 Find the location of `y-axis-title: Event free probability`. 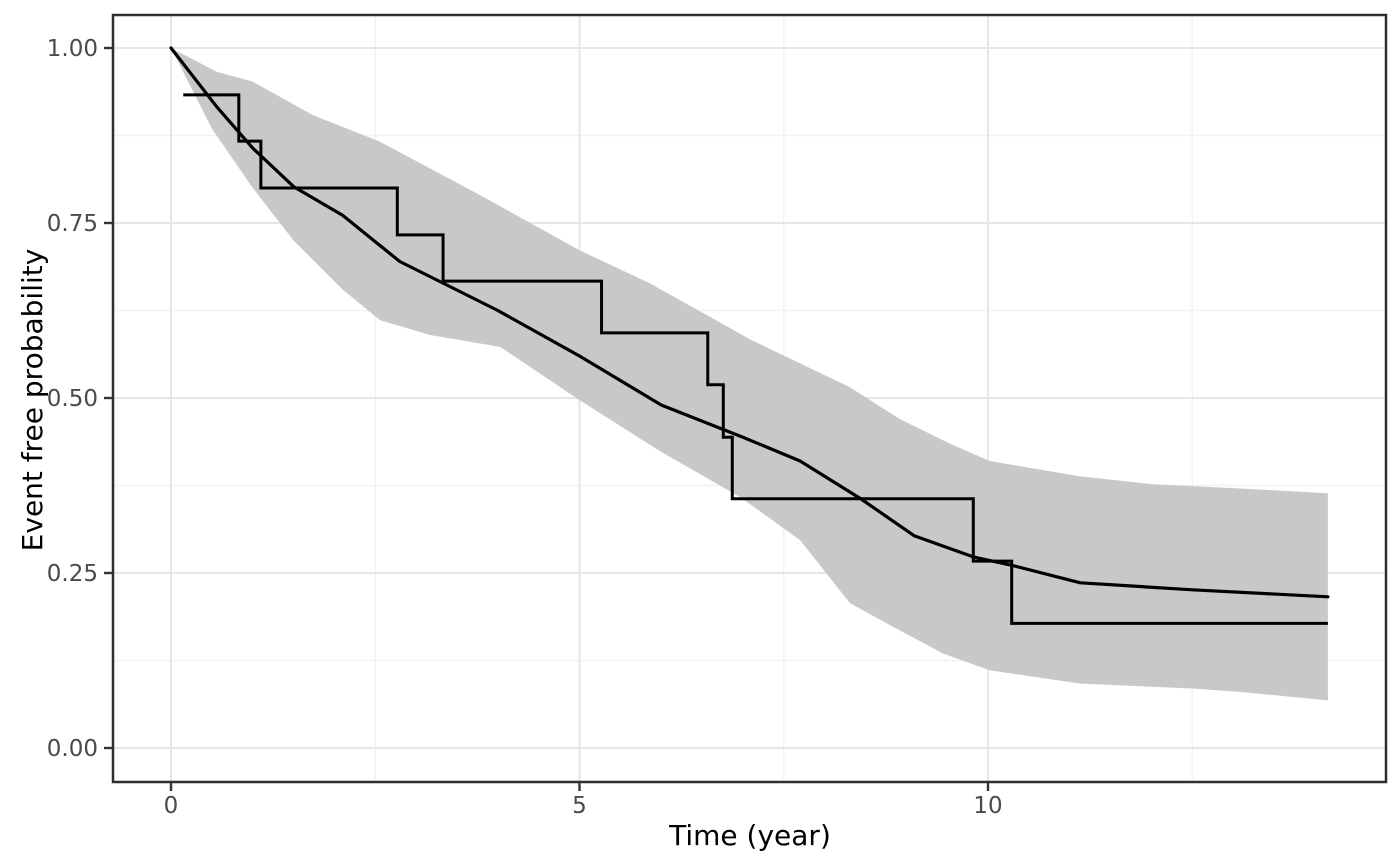

y-axis-title: Event free probability is located at coordinates (32, 400).